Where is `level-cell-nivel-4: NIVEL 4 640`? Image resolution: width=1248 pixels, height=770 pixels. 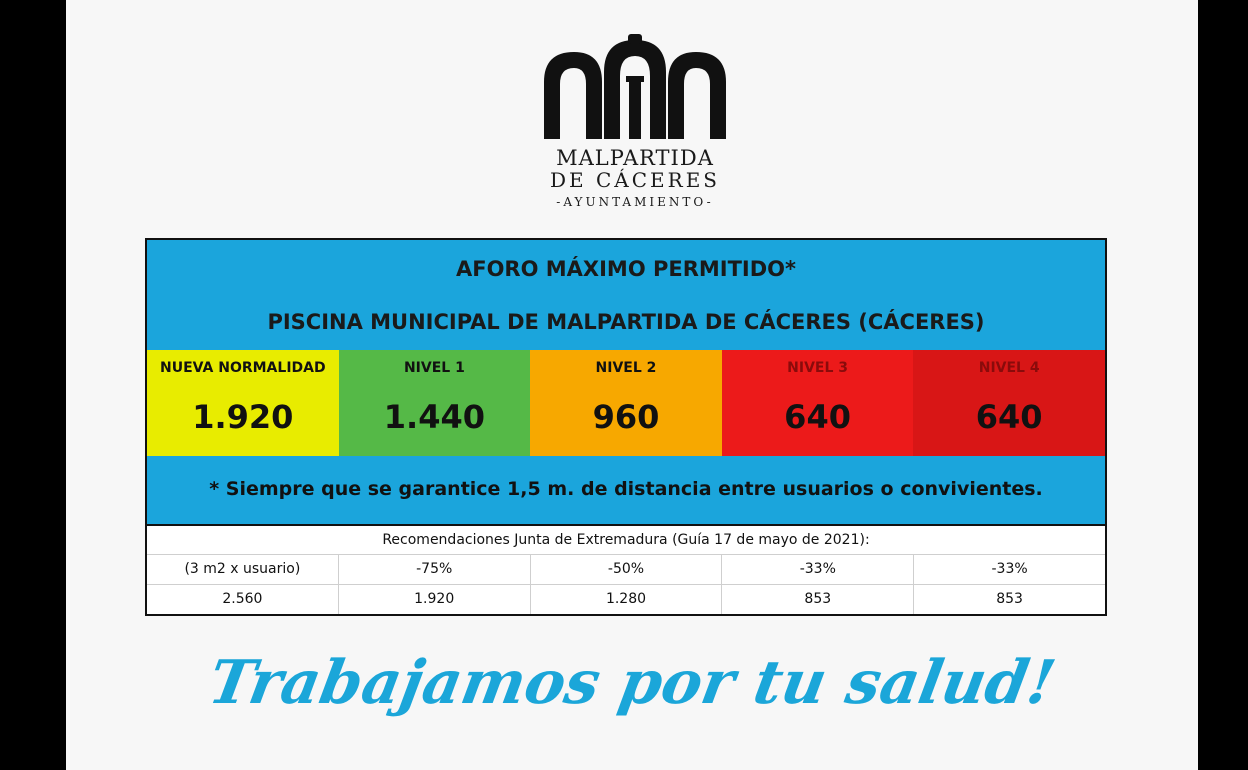
level-cell-nivel-4: NIVEL 4 640 is located at coordinates (1009, 403).